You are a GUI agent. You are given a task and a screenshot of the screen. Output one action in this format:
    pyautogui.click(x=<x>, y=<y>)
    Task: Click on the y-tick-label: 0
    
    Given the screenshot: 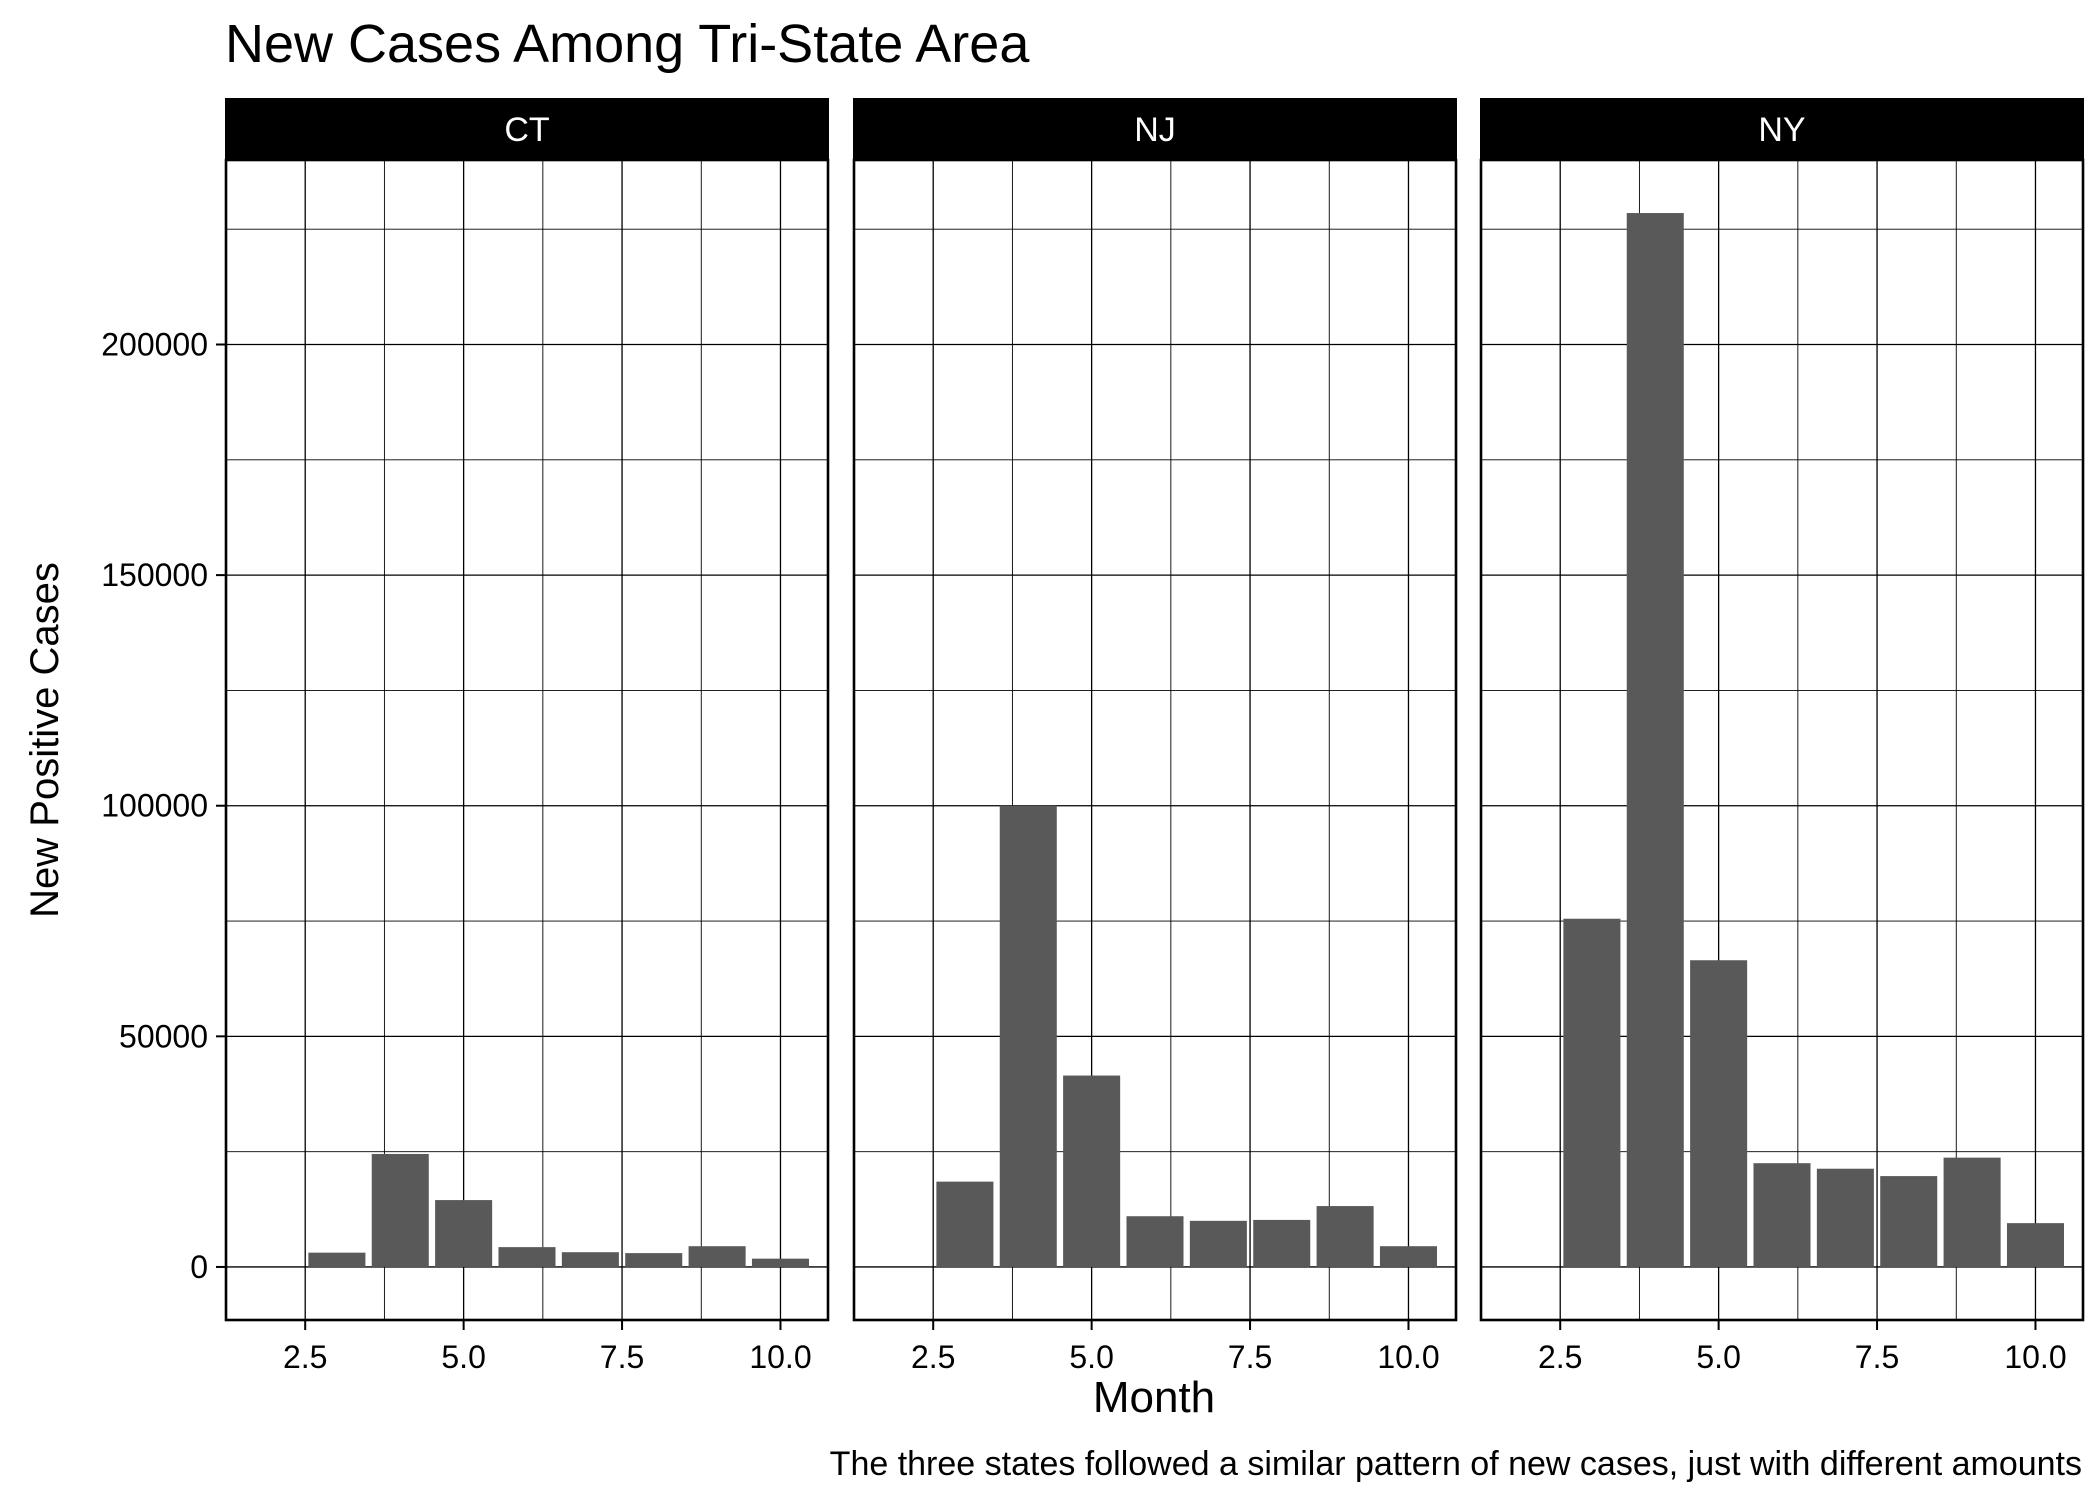 What is the action you would take?
    pyautogui.click(x=199, y=1267)
    